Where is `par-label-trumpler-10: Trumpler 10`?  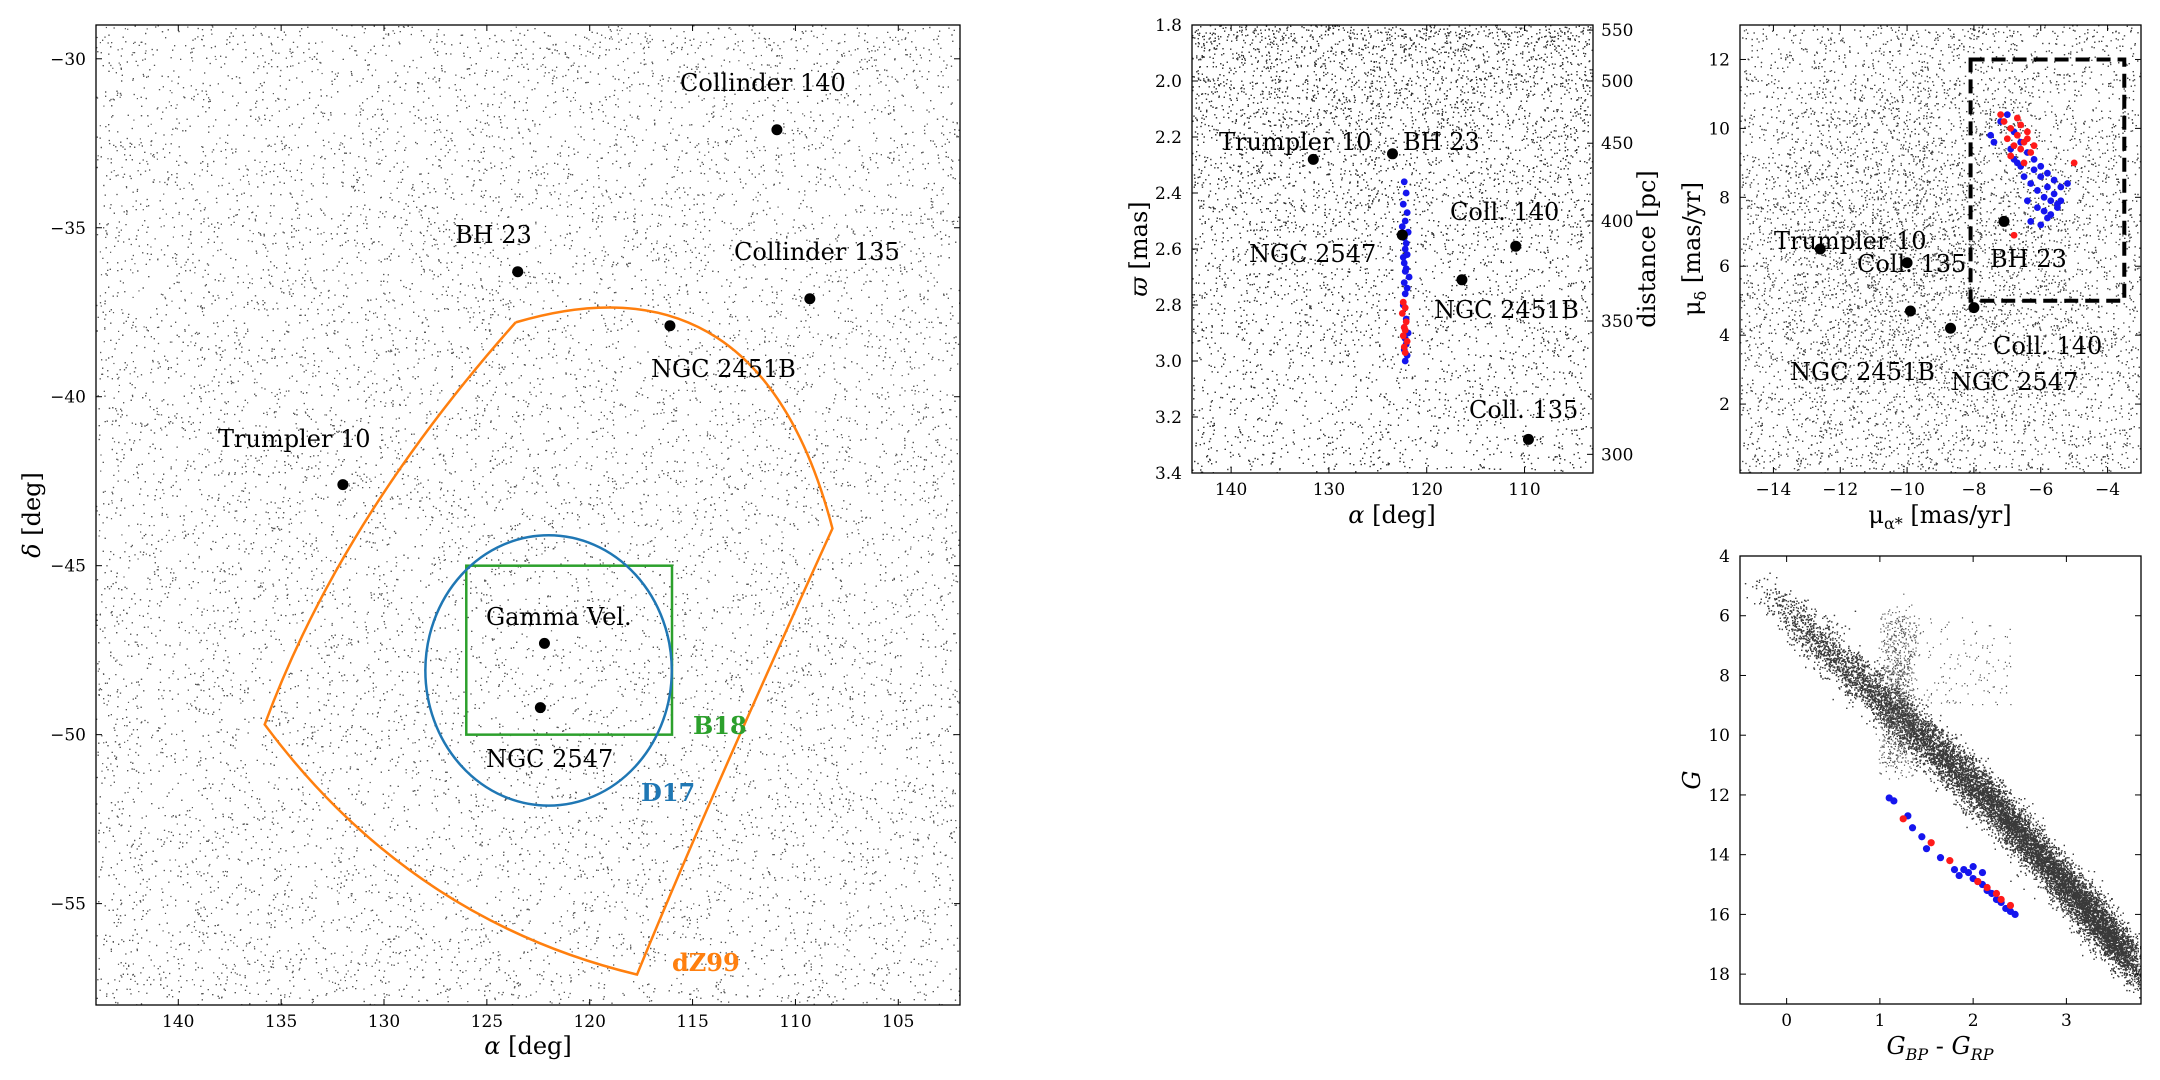 par-label-trumpler-10: Trumpler 10 is located at coordinates (1295, 142).